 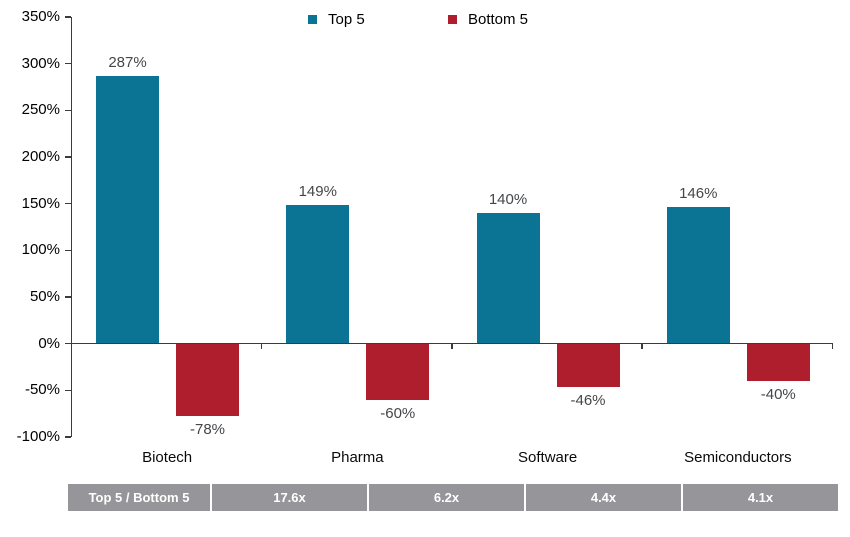 I want to click on bar-bottom5-software, so click(x=588, y=365).